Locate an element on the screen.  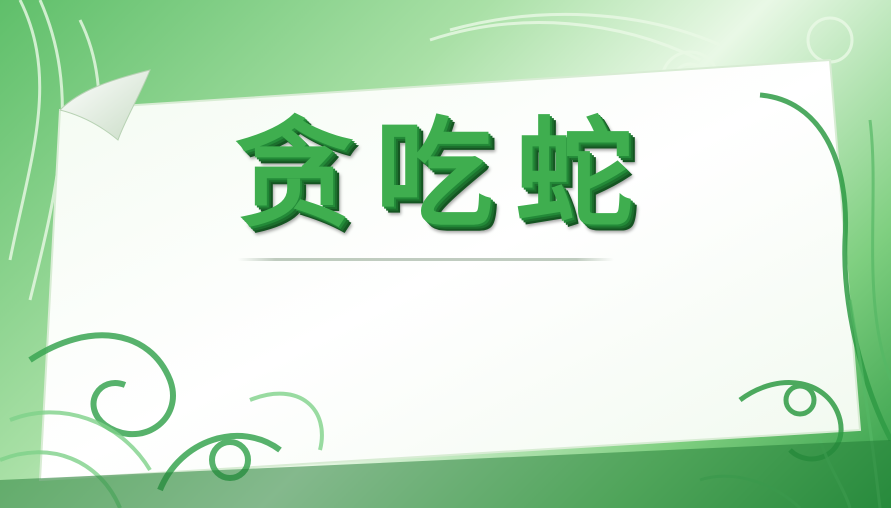
bottom-shadow is located at coordinates (445, 474).